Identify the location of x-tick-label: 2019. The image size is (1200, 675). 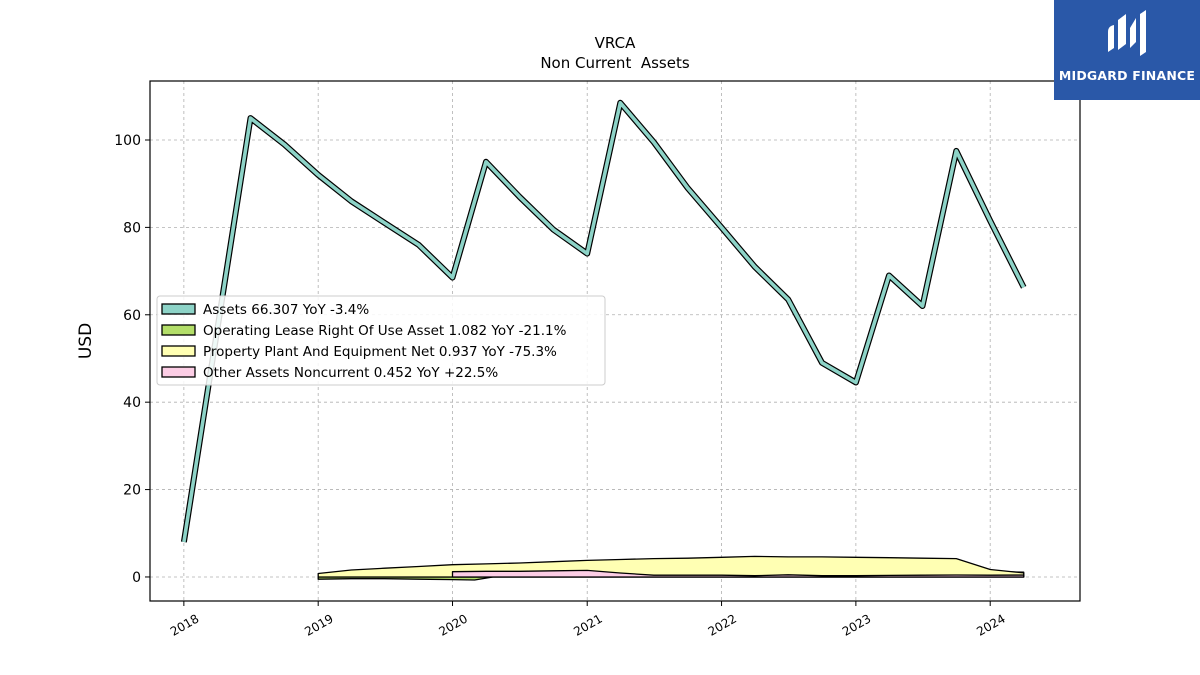
(318, 624).